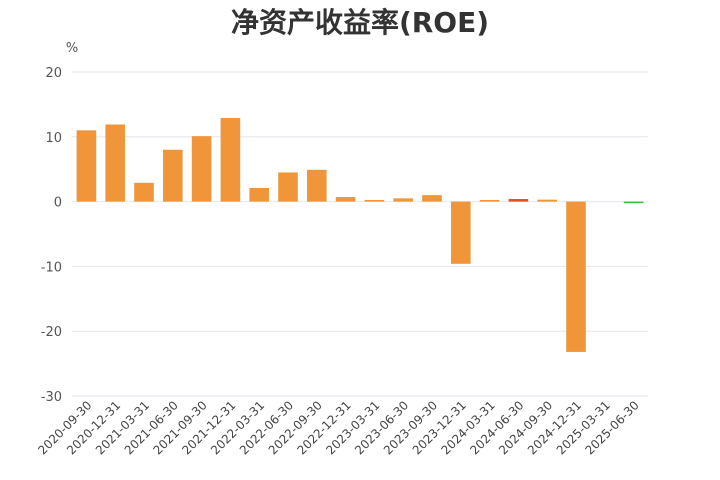  What do you see at coordinates (58, 203) in the screenshot?
I see `y-tick-label: 0` at bounding box center [58, 203].